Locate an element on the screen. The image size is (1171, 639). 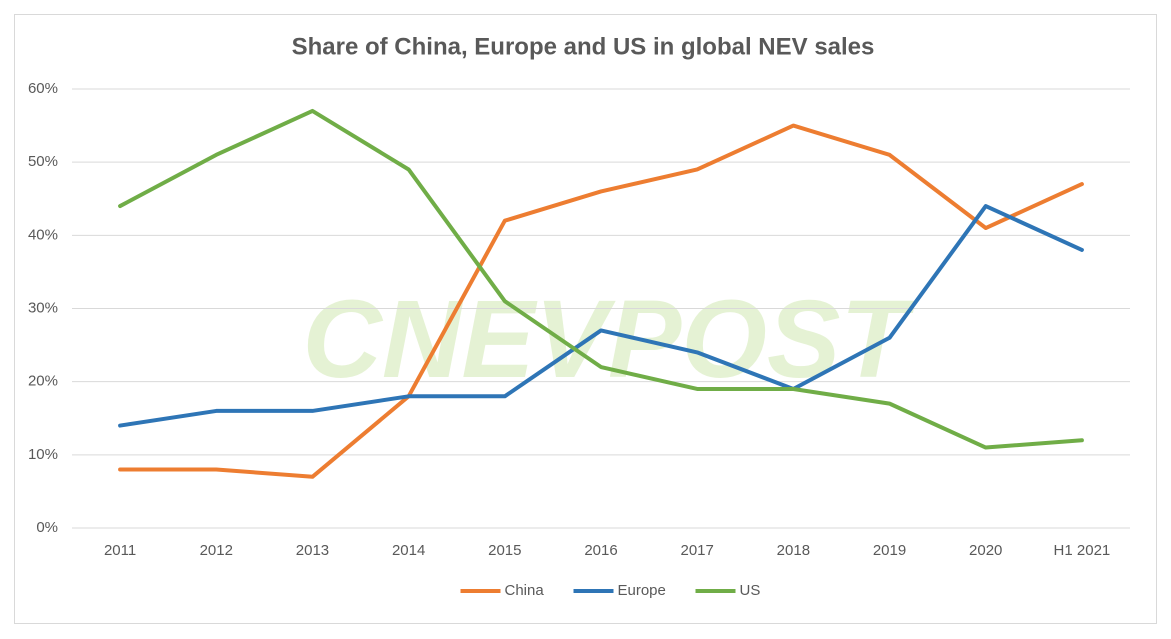
x-tick-label: 2015 is located at coordinates (504, 550).